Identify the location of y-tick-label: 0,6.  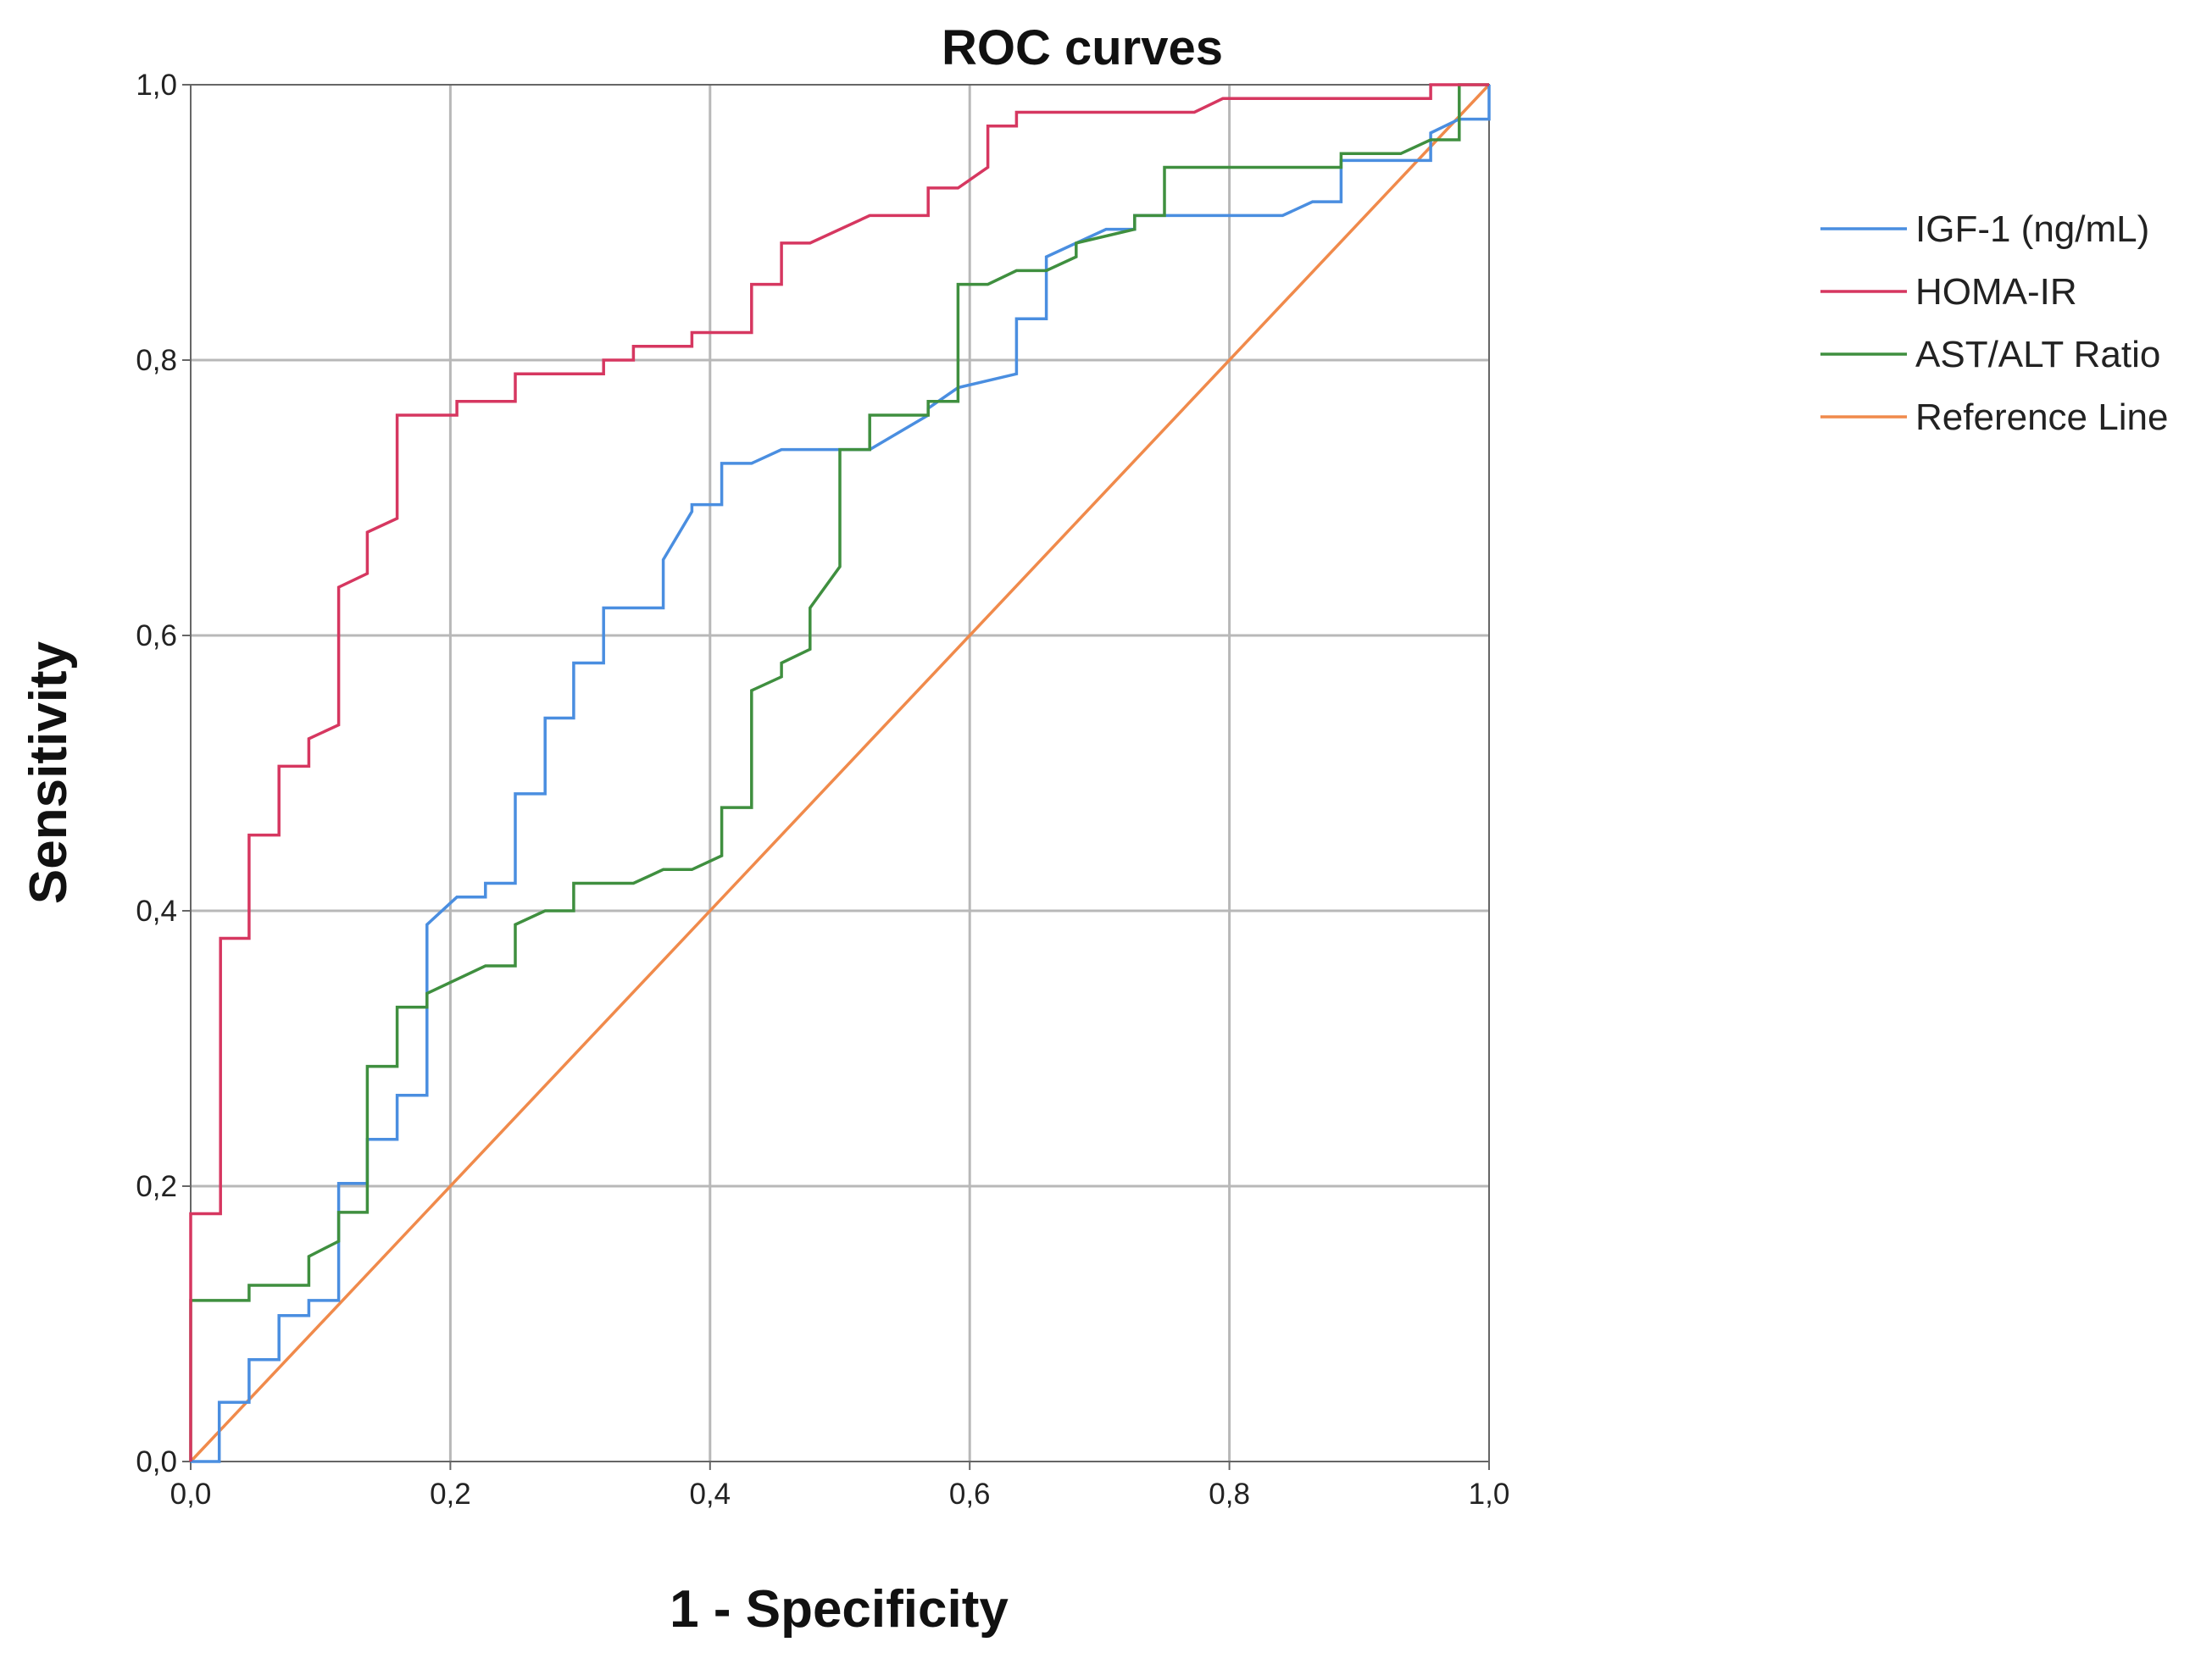
(156, 635).